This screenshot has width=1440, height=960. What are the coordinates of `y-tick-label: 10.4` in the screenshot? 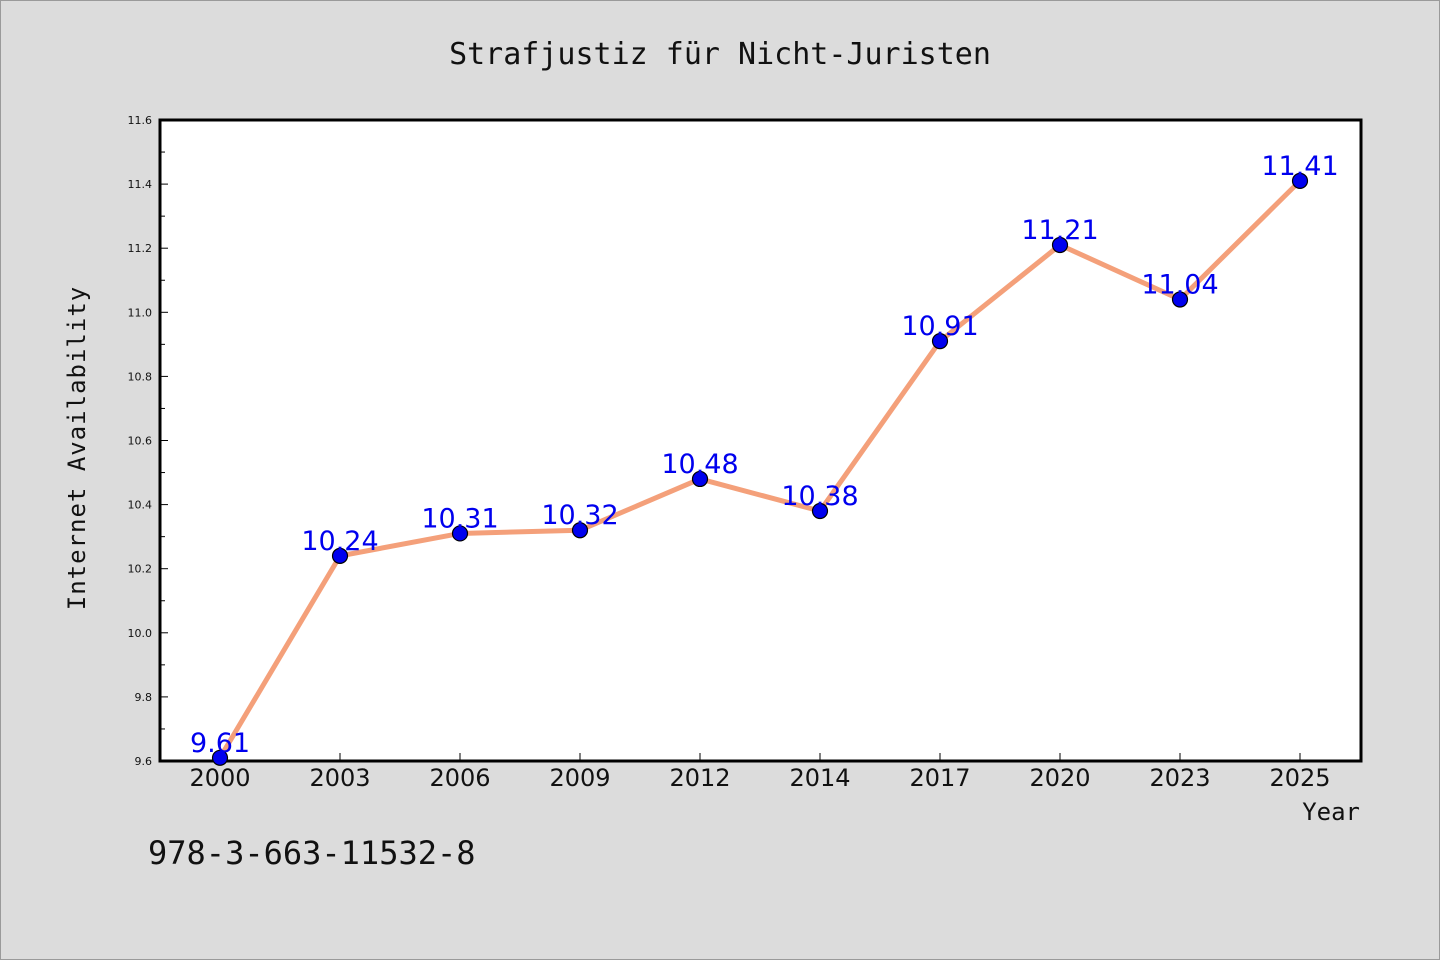 It's located at (140, 505).